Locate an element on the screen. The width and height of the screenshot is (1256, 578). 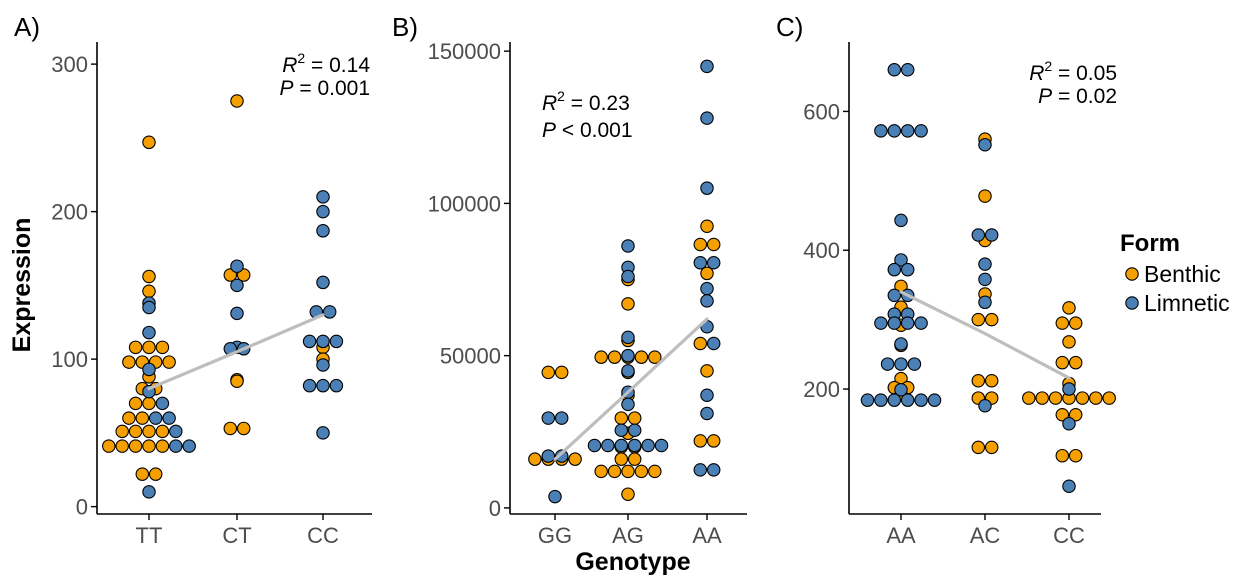
x-axis-title: Genotype is located at coordinates (632, 562).